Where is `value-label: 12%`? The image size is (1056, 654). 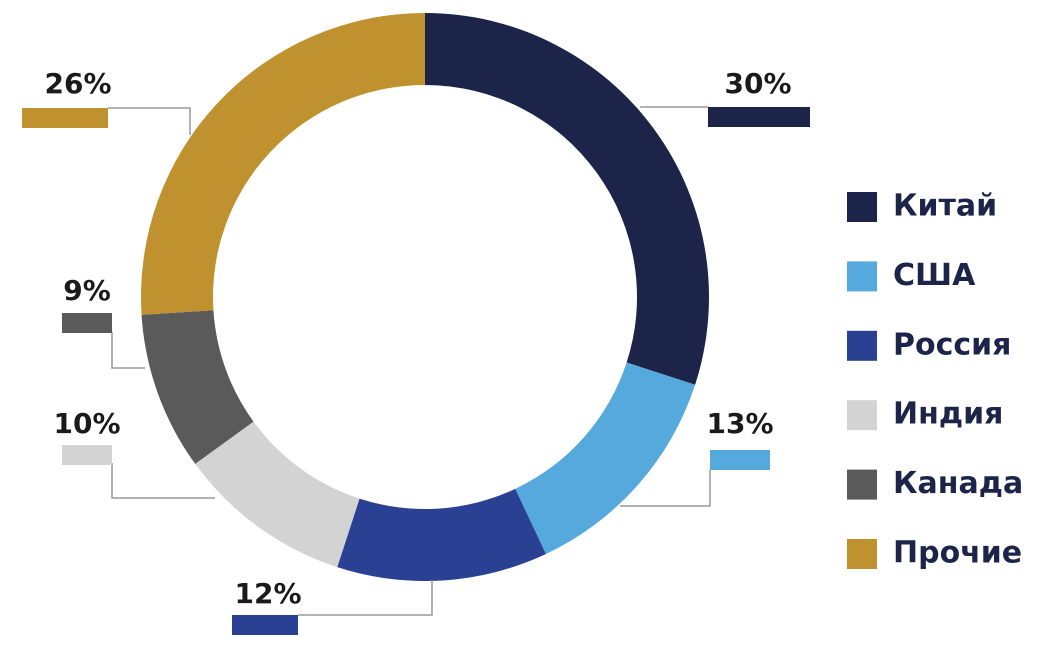 value-label: 12% is located at coordinates (267, 593).